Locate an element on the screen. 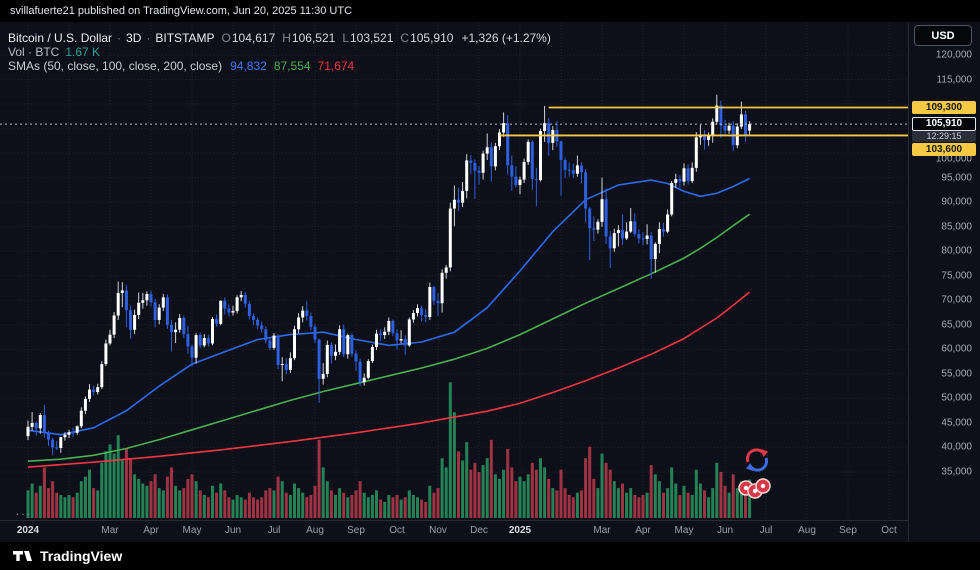 This screenshot has height=570, width=980. reaction-sticker-circles-icon is located at coordinates (754, 488).